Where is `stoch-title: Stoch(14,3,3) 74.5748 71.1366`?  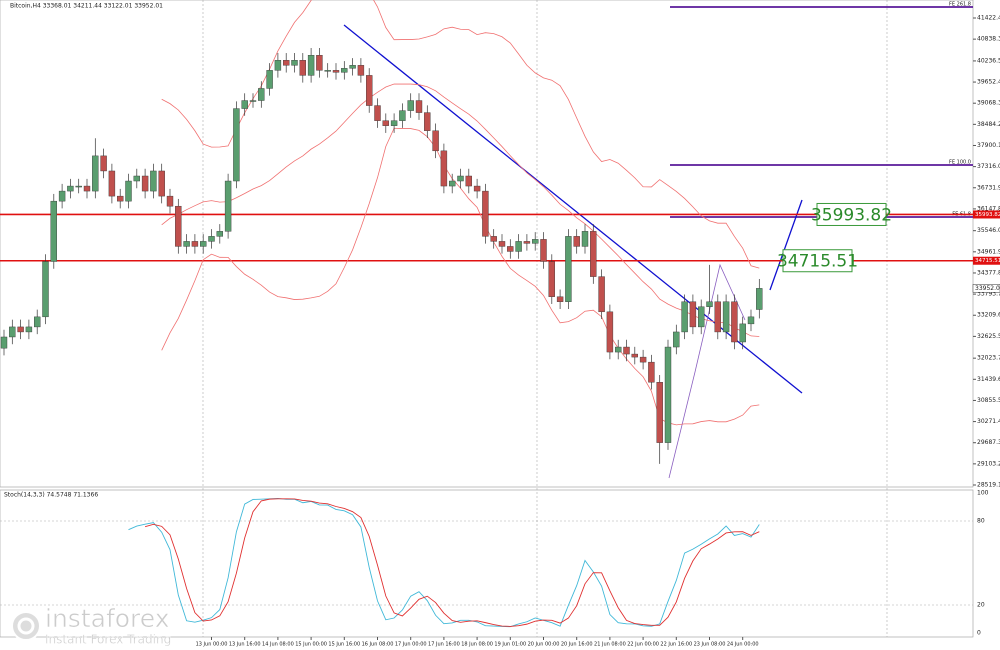 stoch-title: Stoch(14,3,3) 74.5748 71.1366 is located at coordinates (51, 495).